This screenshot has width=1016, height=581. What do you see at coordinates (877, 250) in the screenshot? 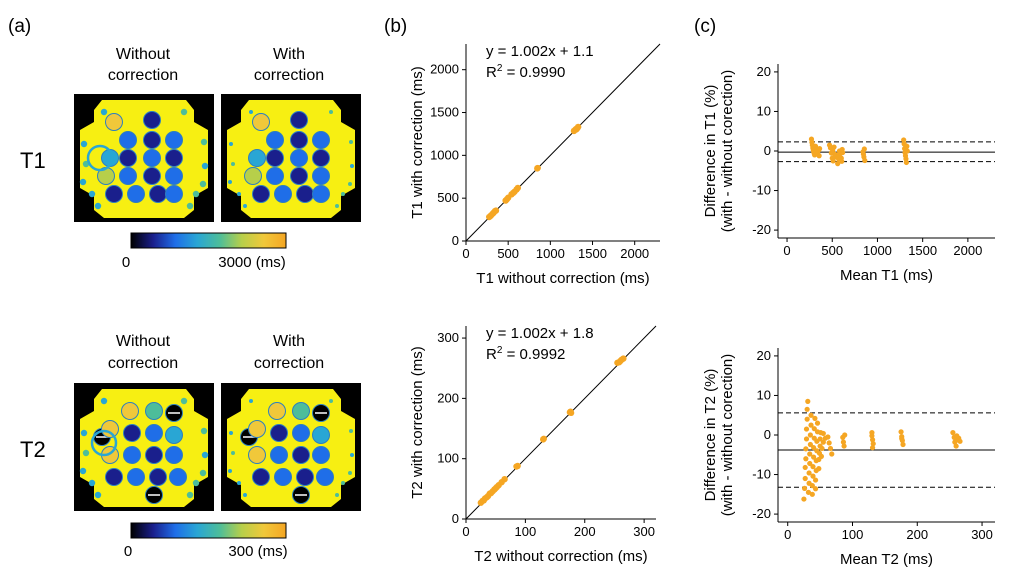
I see `x-tick-label: 1000` at bounding box center [877, 250].